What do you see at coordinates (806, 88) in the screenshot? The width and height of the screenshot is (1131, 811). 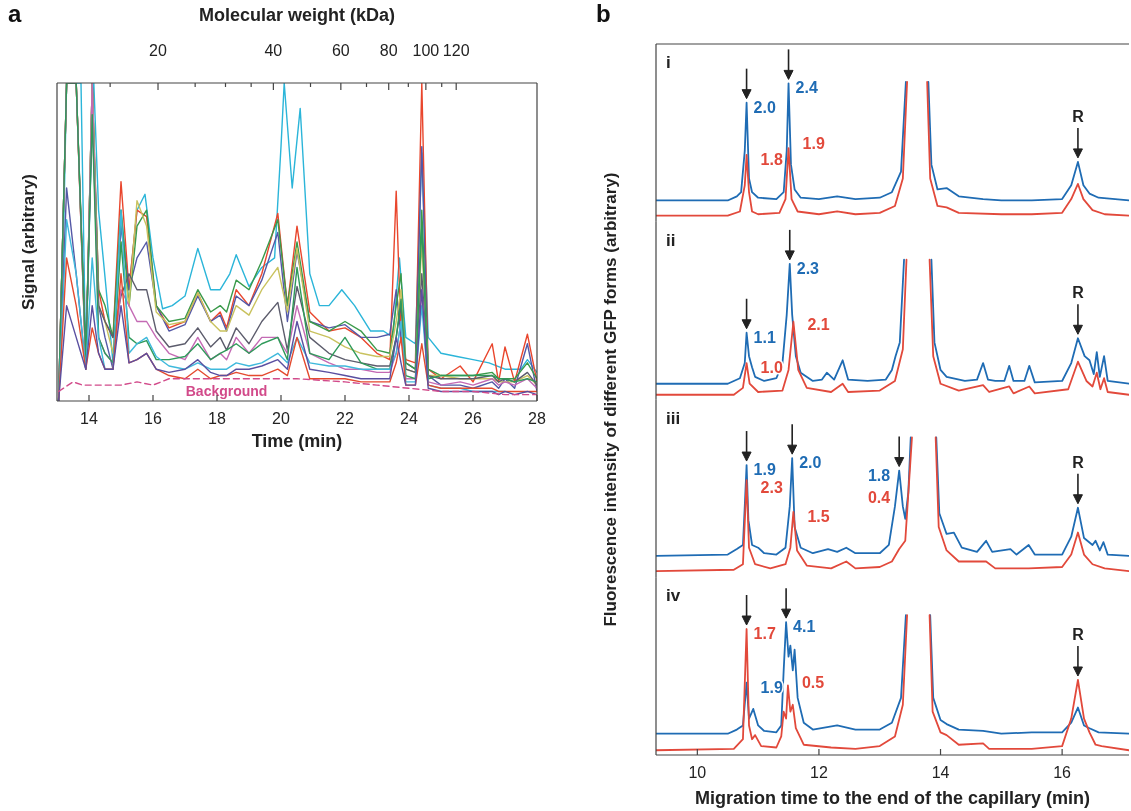 I see `annotation: 2.4` at bounding box center [806, 88].